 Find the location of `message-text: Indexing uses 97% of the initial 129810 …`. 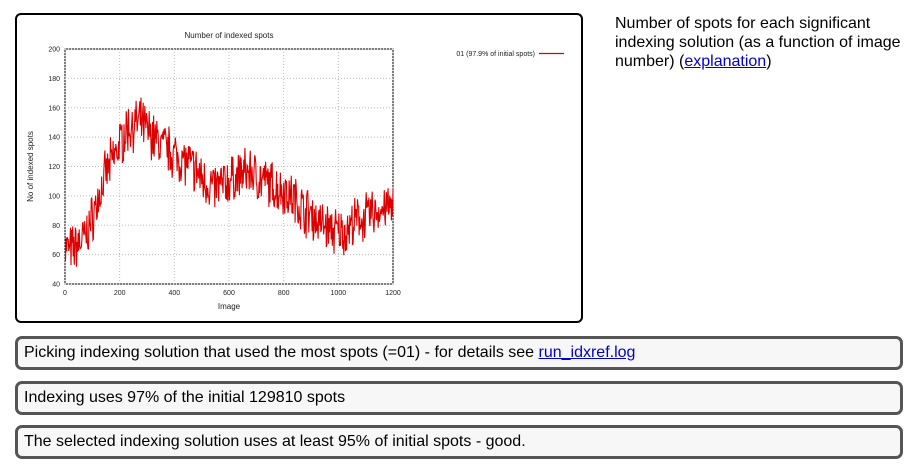

message-text: Indexing uses 97% of the initial 129810 … is located at coordinates (185, 397).